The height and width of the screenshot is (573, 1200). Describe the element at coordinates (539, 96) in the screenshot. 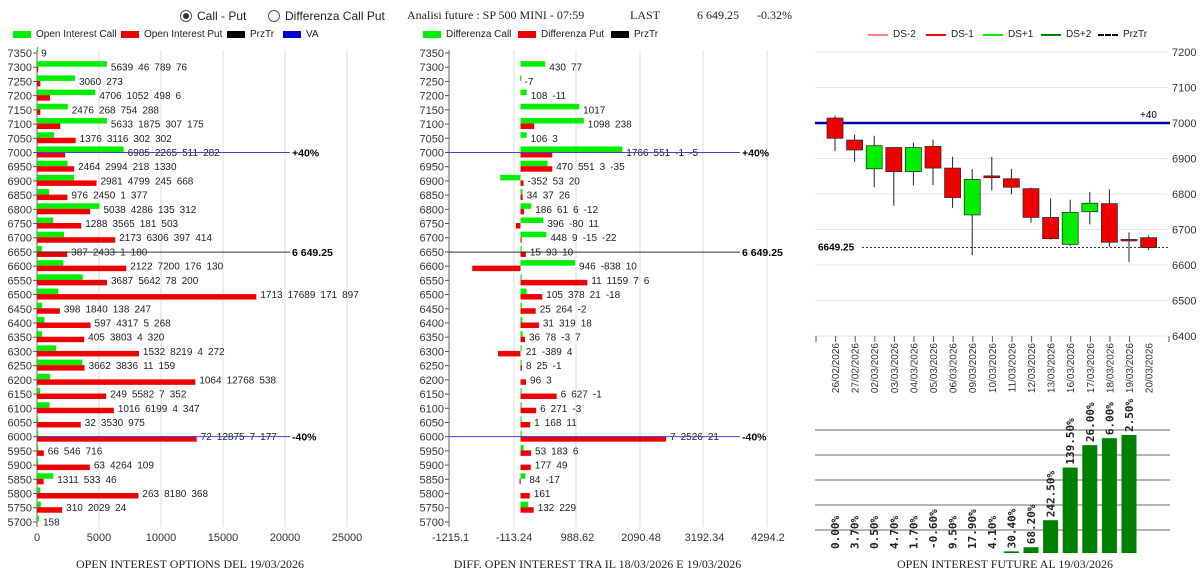

I see `diff-call-value: 108` at that location.